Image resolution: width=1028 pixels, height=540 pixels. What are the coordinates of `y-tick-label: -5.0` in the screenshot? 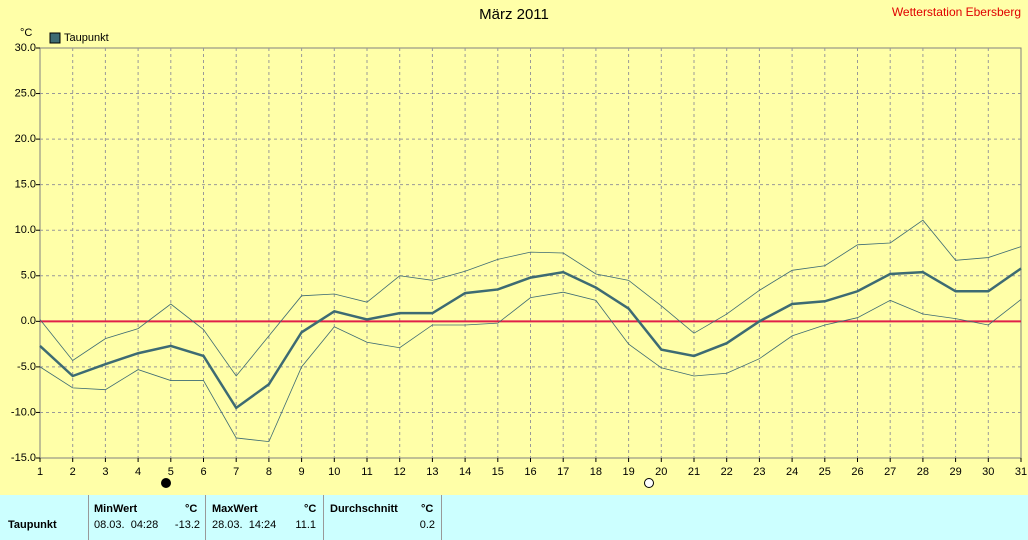 It's located at (26, 367).